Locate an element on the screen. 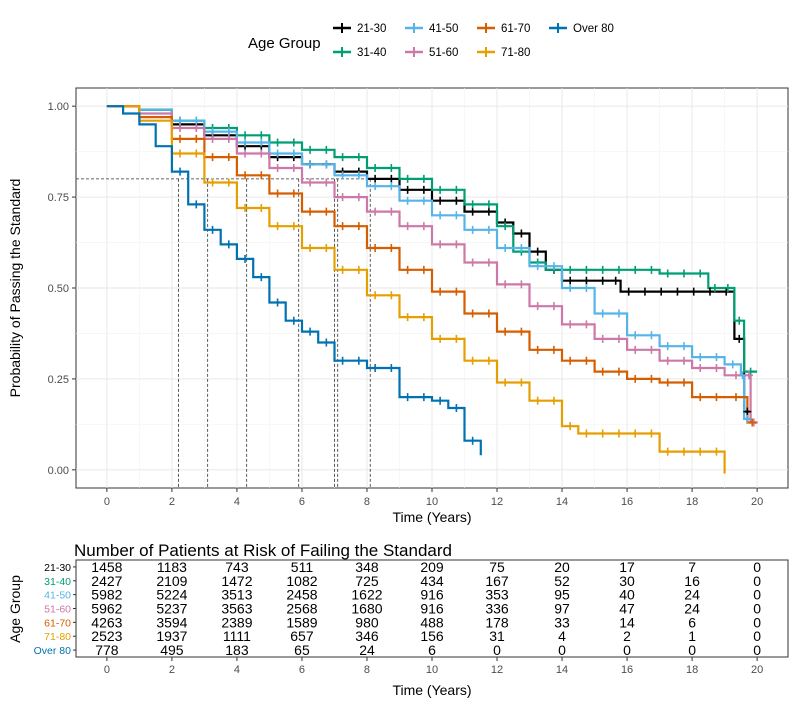 The height and width of the screenshot is (710, 800). risk-table-panel is located at coordinates (432, 608).